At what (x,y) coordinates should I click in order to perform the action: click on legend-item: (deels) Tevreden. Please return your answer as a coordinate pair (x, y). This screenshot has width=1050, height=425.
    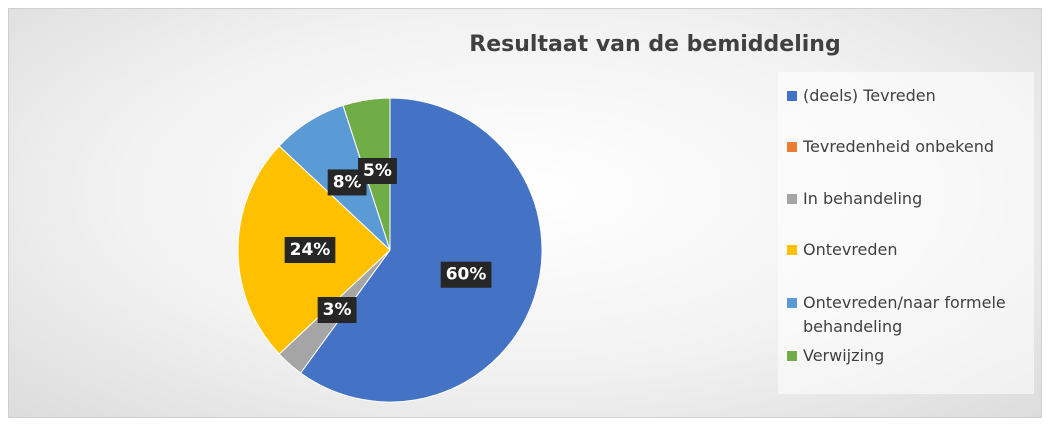
    Looking at the image, I should click on (907, 96).